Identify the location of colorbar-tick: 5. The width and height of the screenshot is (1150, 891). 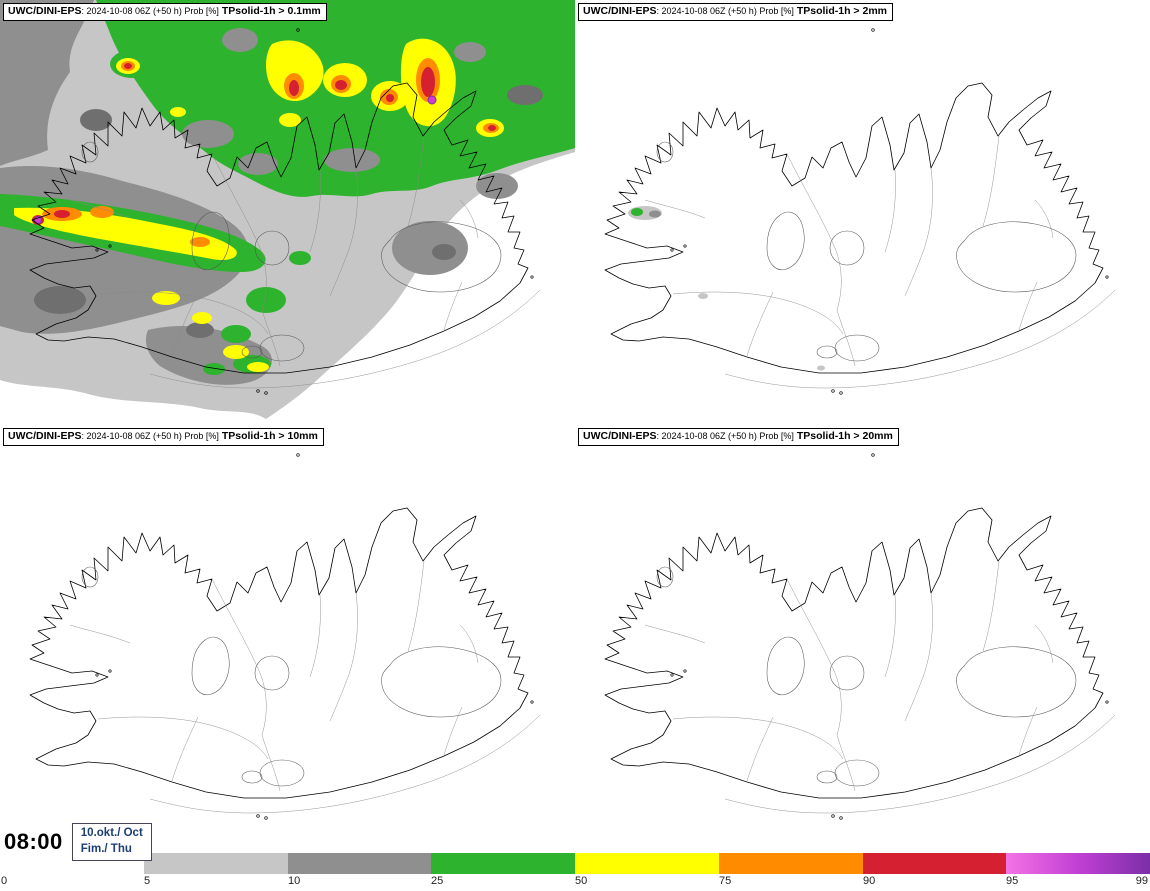
(147, 881).